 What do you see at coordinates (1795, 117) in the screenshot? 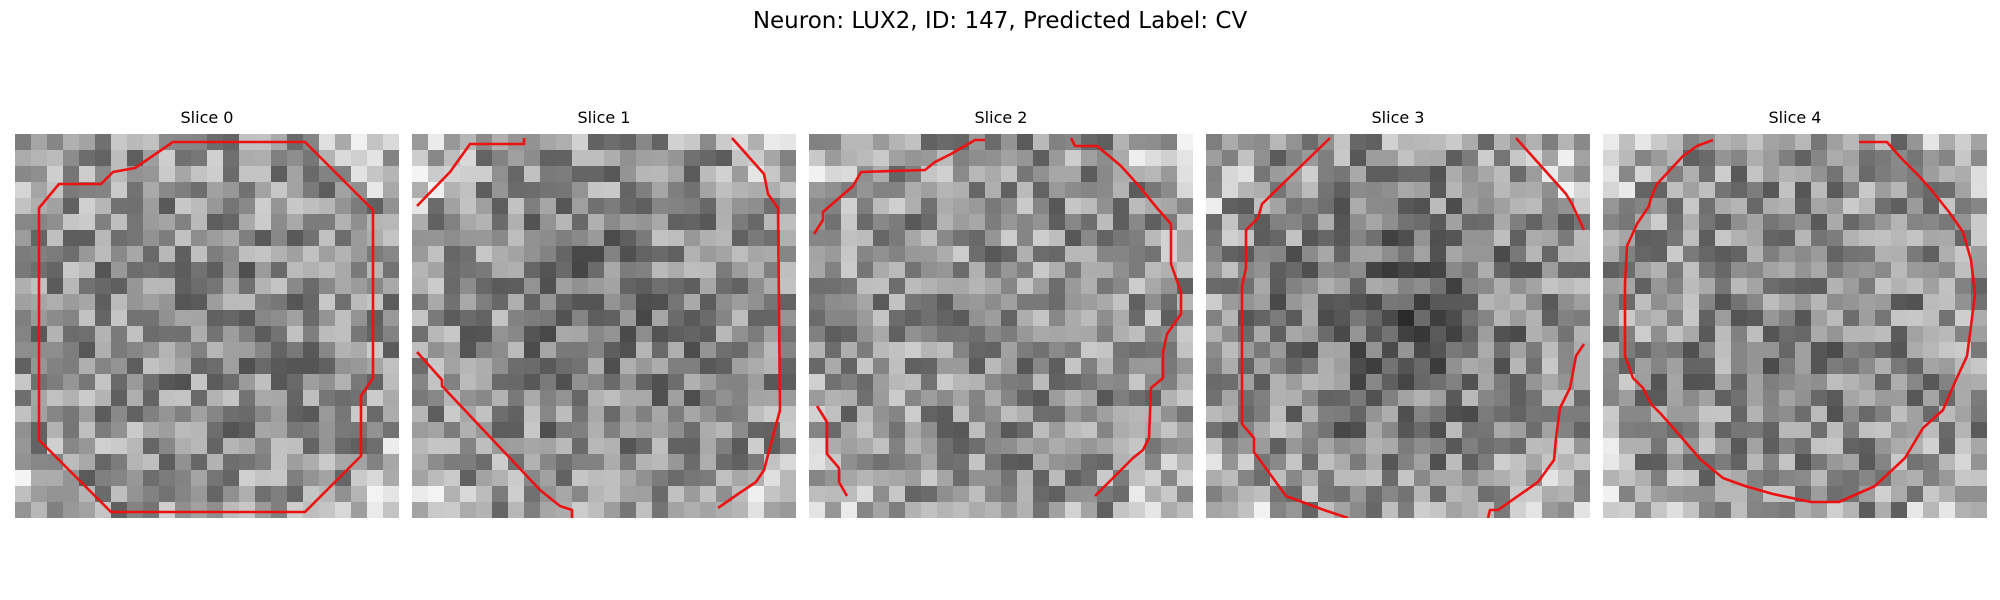
I see `slice-title: Slice 4` at bounding box center [1795, 117].